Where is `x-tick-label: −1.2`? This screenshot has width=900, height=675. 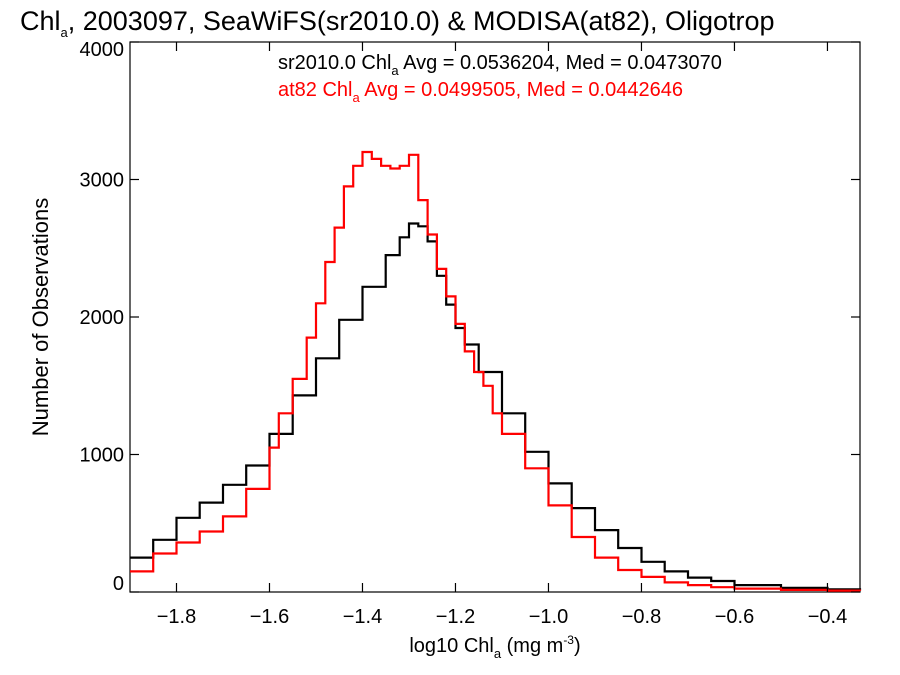
x-tick-label: −1.2 is located at coordinates (455, 617).